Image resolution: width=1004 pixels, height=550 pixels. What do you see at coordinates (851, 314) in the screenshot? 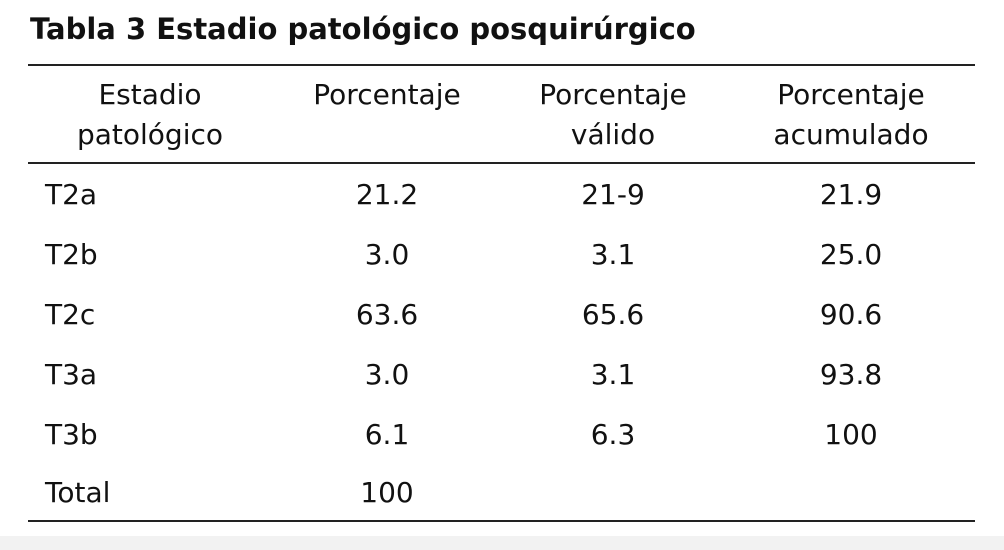
I see `table-cell: 90.6` at bounding box center [851, 314].